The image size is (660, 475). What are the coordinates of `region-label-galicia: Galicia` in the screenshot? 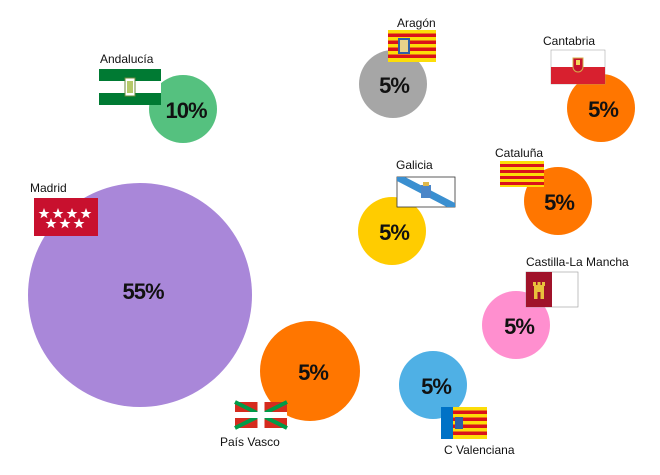 It's located at (414, 165).